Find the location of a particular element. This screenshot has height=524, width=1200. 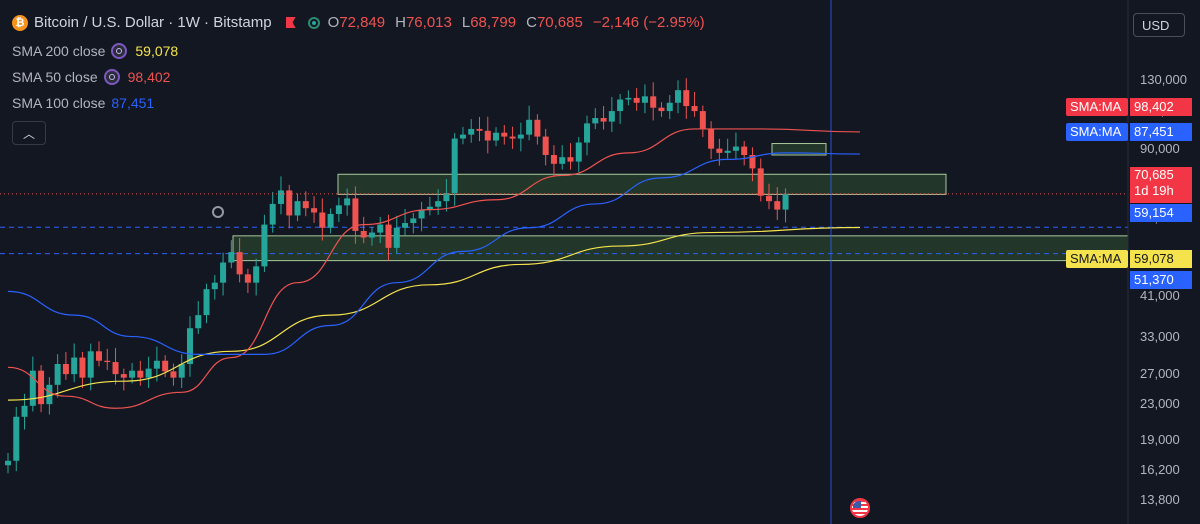

indicator-value: 98,402 is located at coordinates (149, 77).